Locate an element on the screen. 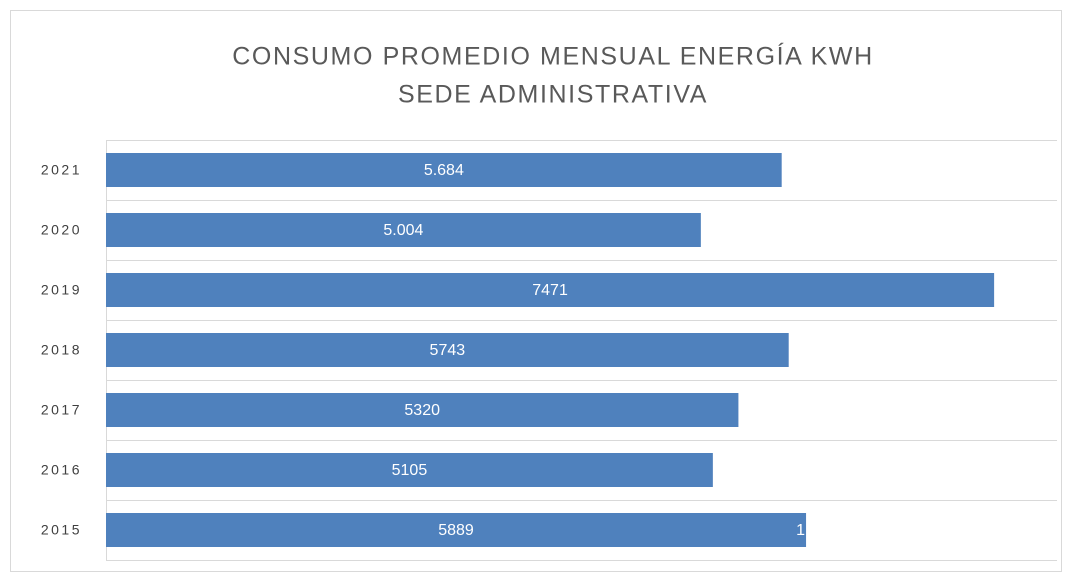 The height and width of the screenshot is (587, 1072). y-tick-label: 2016 is located at coordinates (61, 470).